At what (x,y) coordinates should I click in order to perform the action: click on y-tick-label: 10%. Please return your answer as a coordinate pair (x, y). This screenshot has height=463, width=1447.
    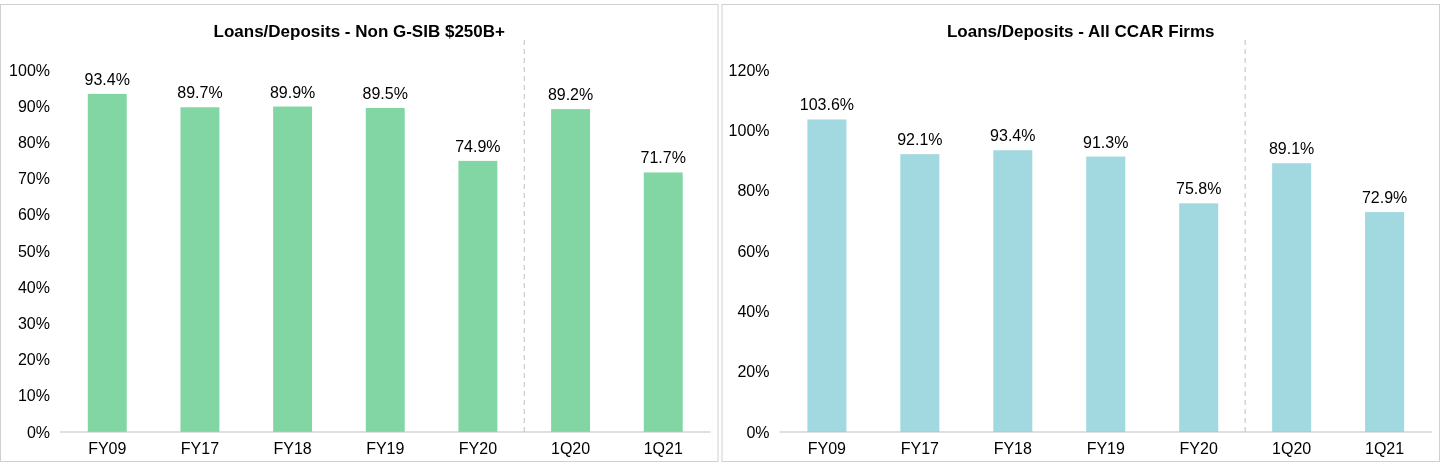
    Looking at the image, I should click on (33, 396).